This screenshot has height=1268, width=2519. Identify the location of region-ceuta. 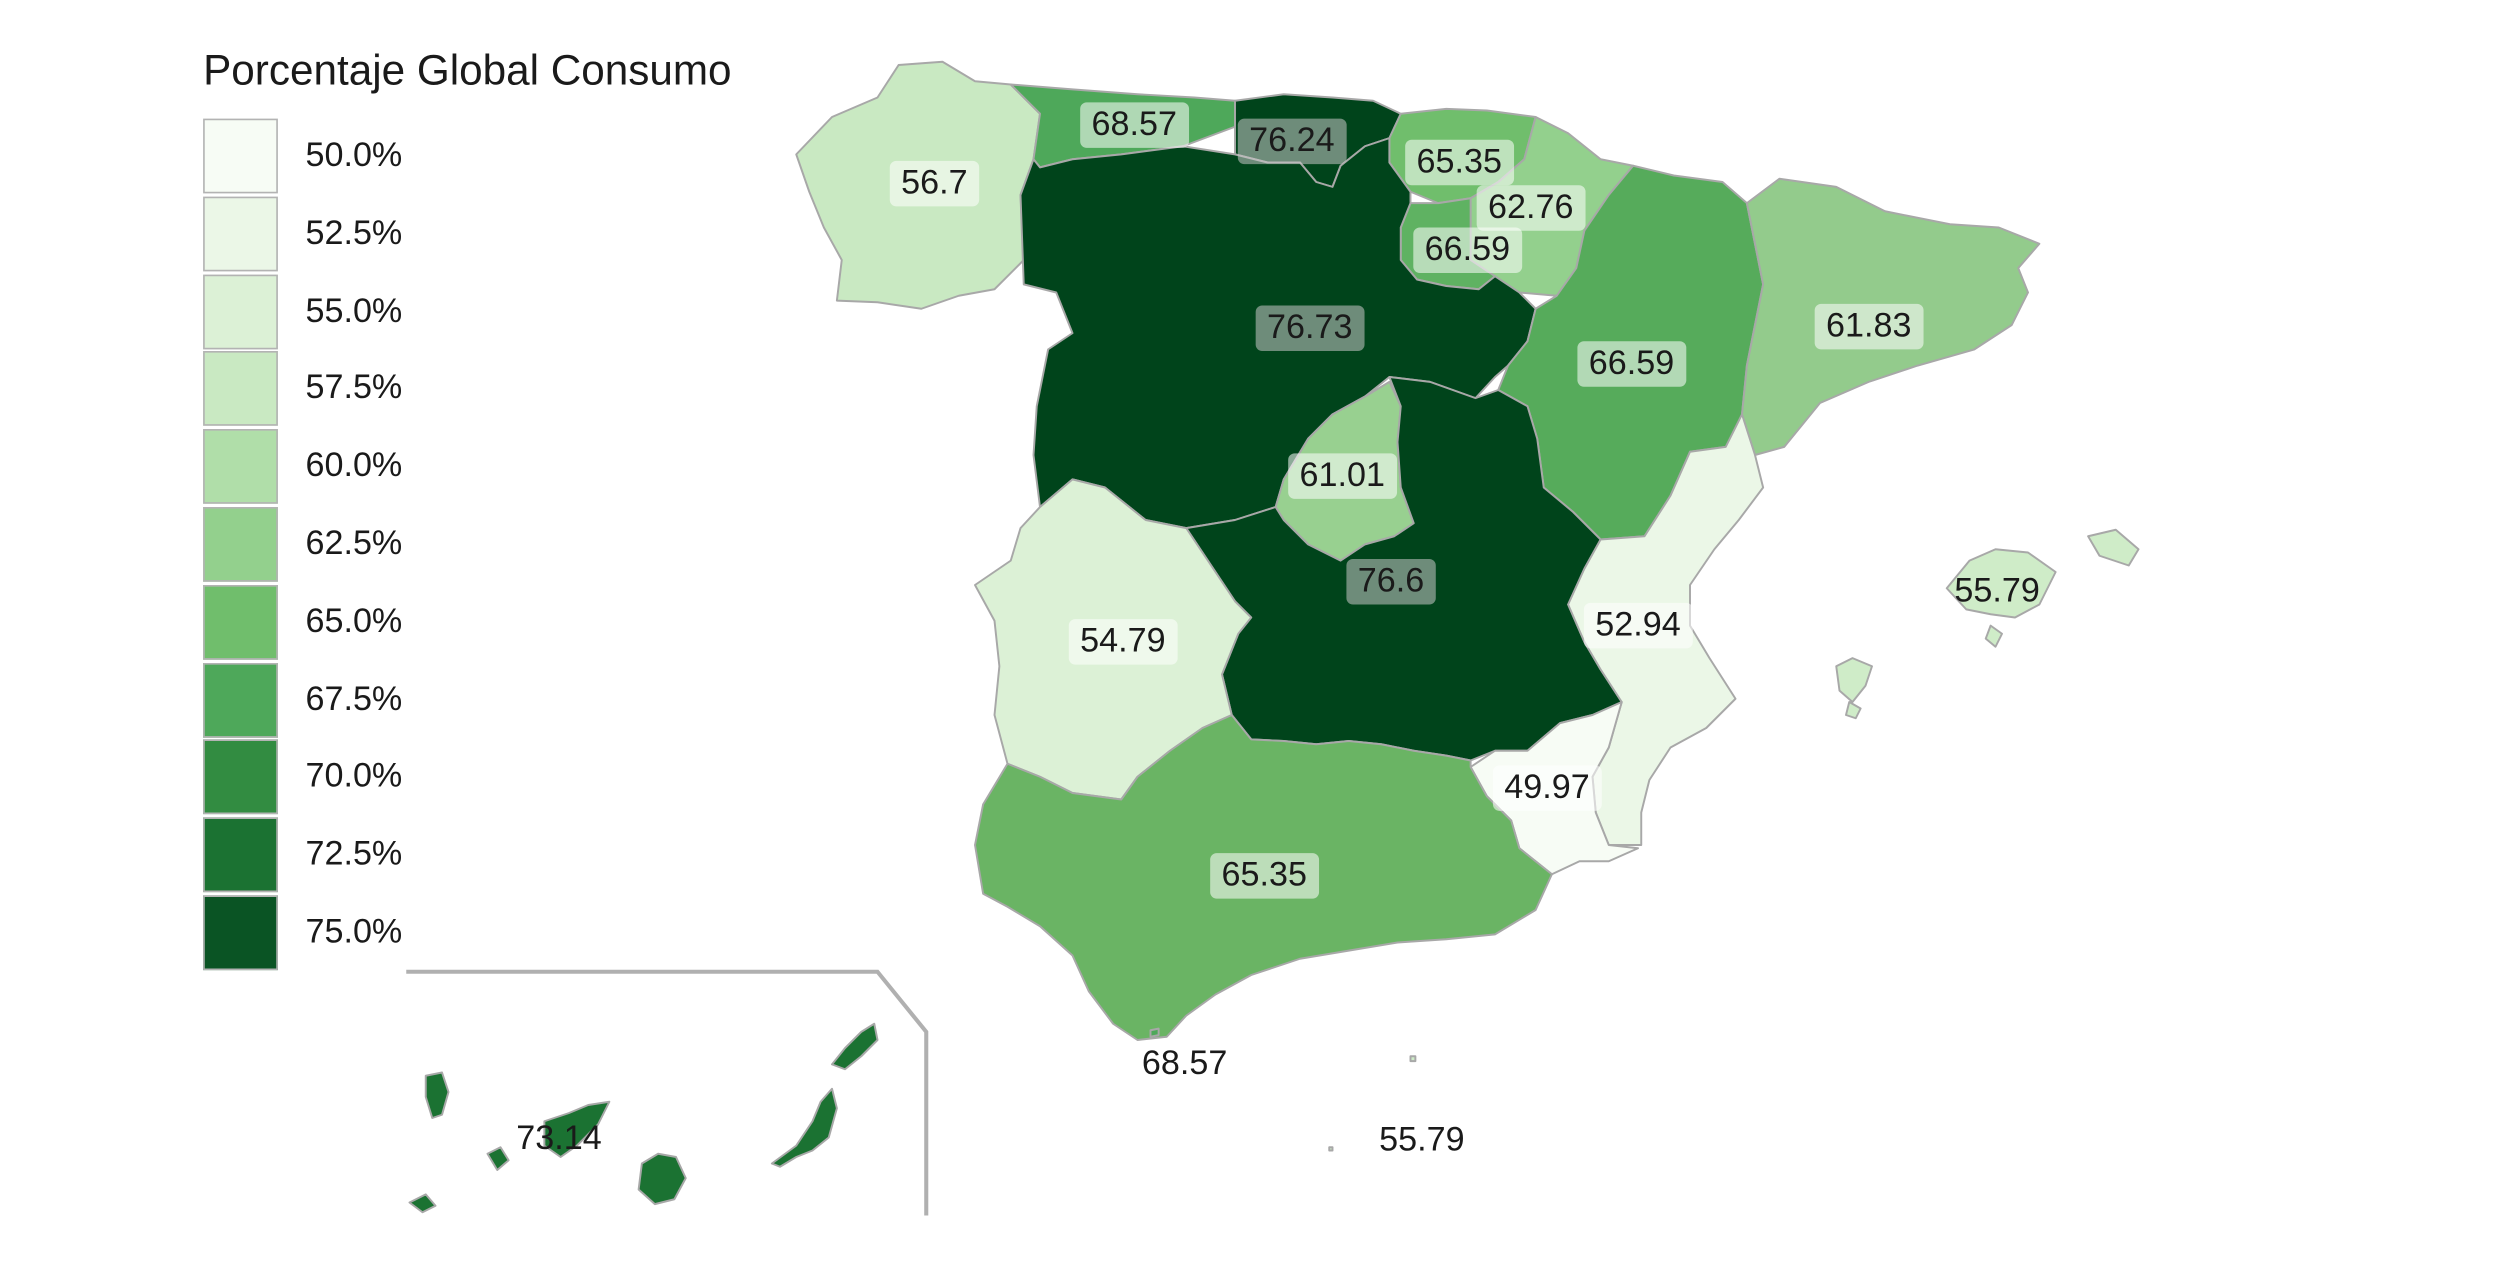
(1154, 1032).